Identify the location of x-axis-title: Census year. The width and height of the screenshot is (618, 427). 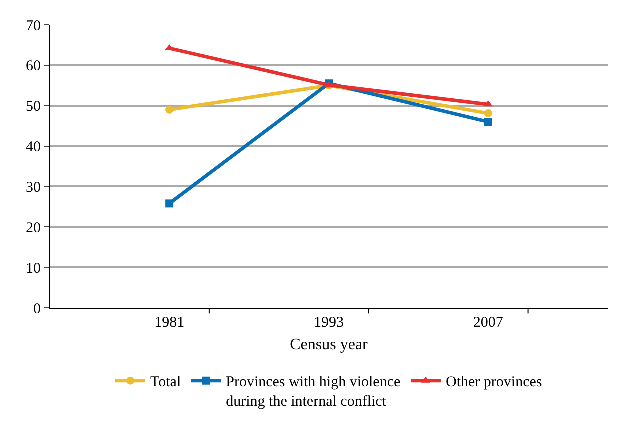
(329, 345).